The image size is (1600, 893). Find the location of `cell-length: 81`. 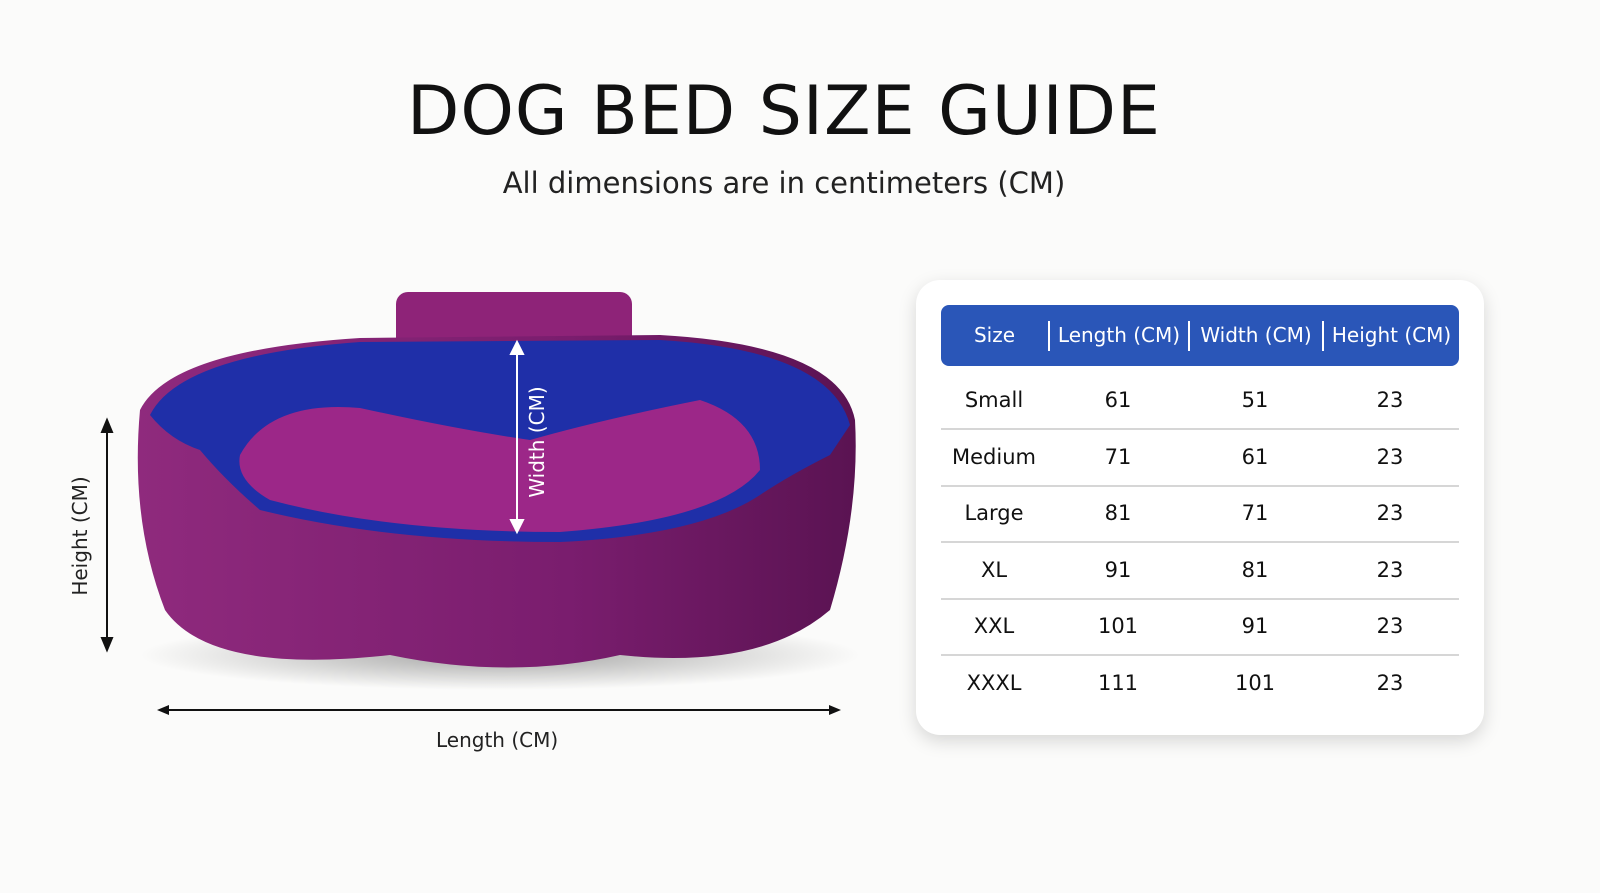

cell-length: 81 is located at coordinates (1118, 513).